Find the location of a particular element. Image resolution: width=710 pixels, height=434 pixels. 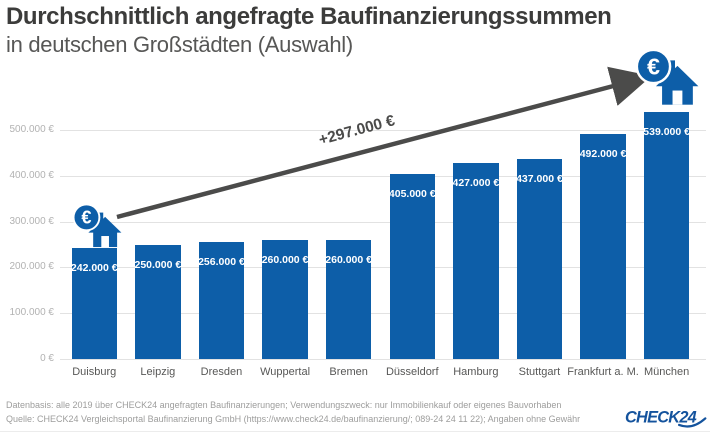

x-axis-label-Düsseldorf: Düsseldorf is located at coordinates (412, 372).